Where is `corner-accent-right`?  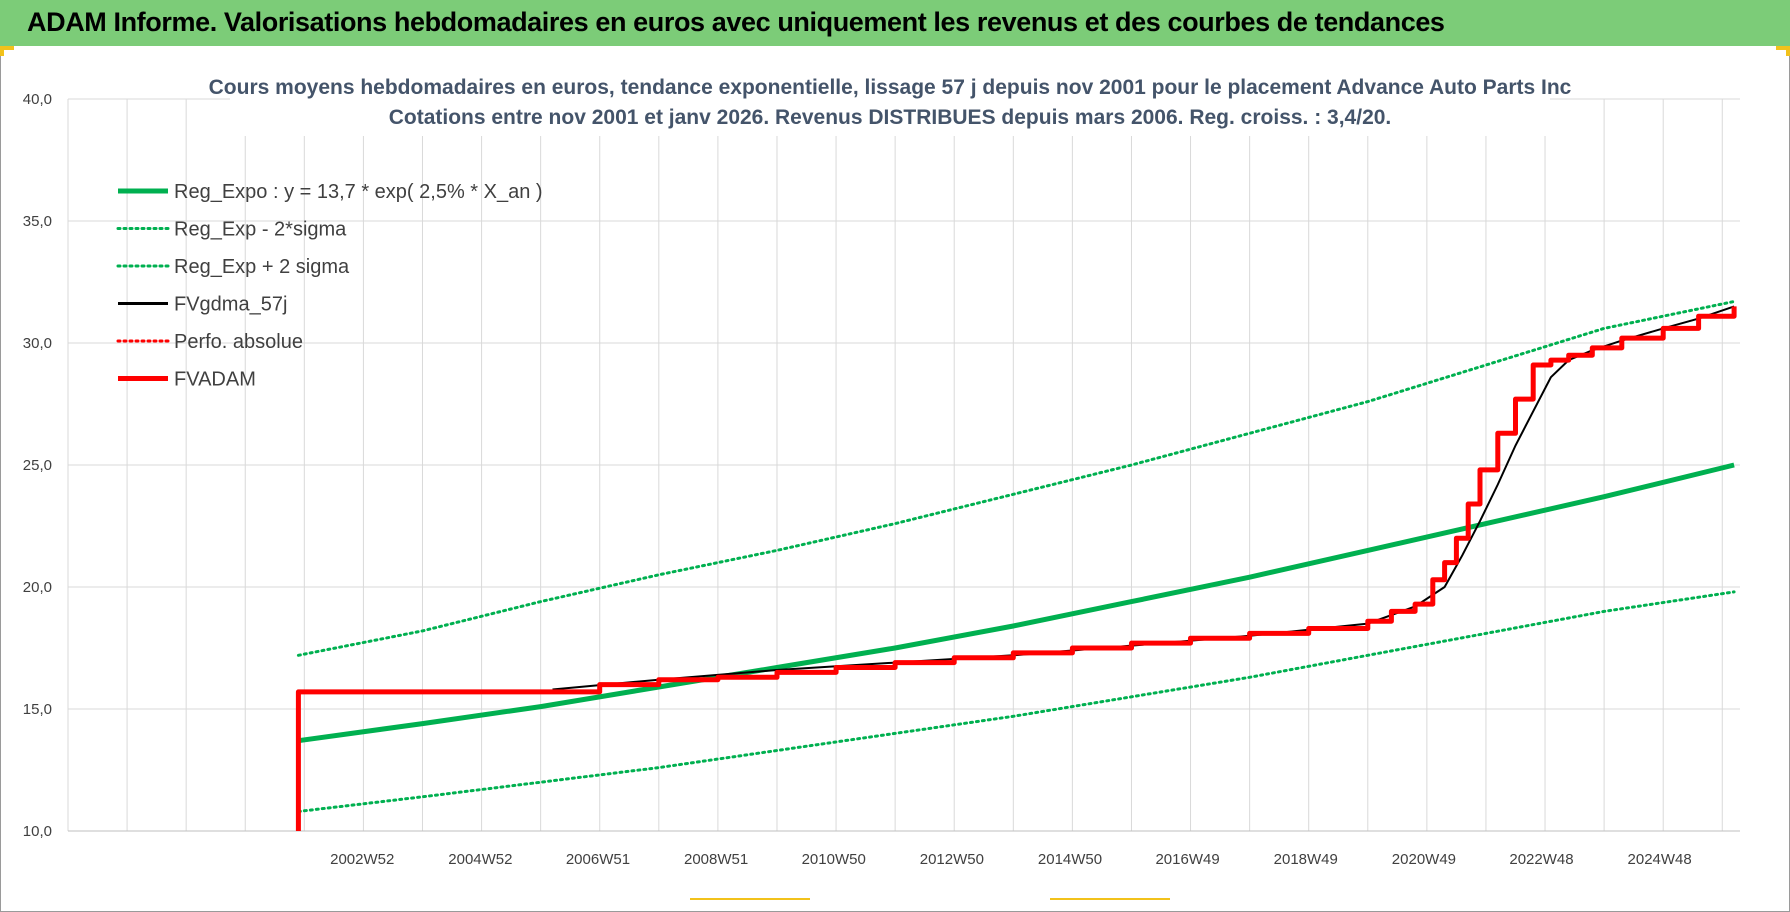
corner-accent-right is located at coordinates (1788, 51).